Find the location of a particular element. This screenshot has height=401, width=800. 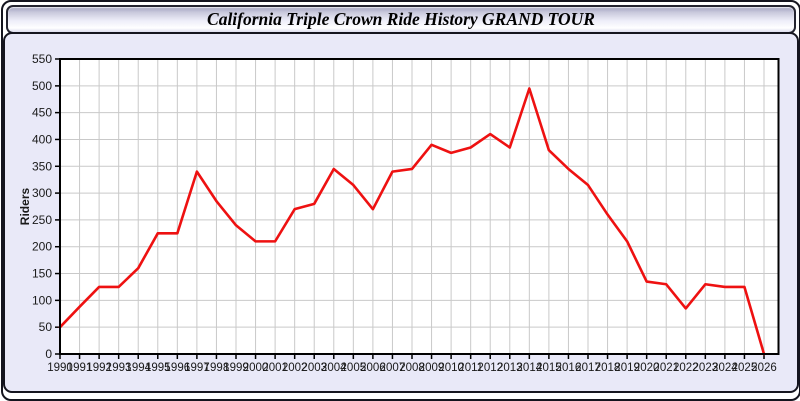

x-axis-tick-label: 2000 is located at coordinates (256, 368).